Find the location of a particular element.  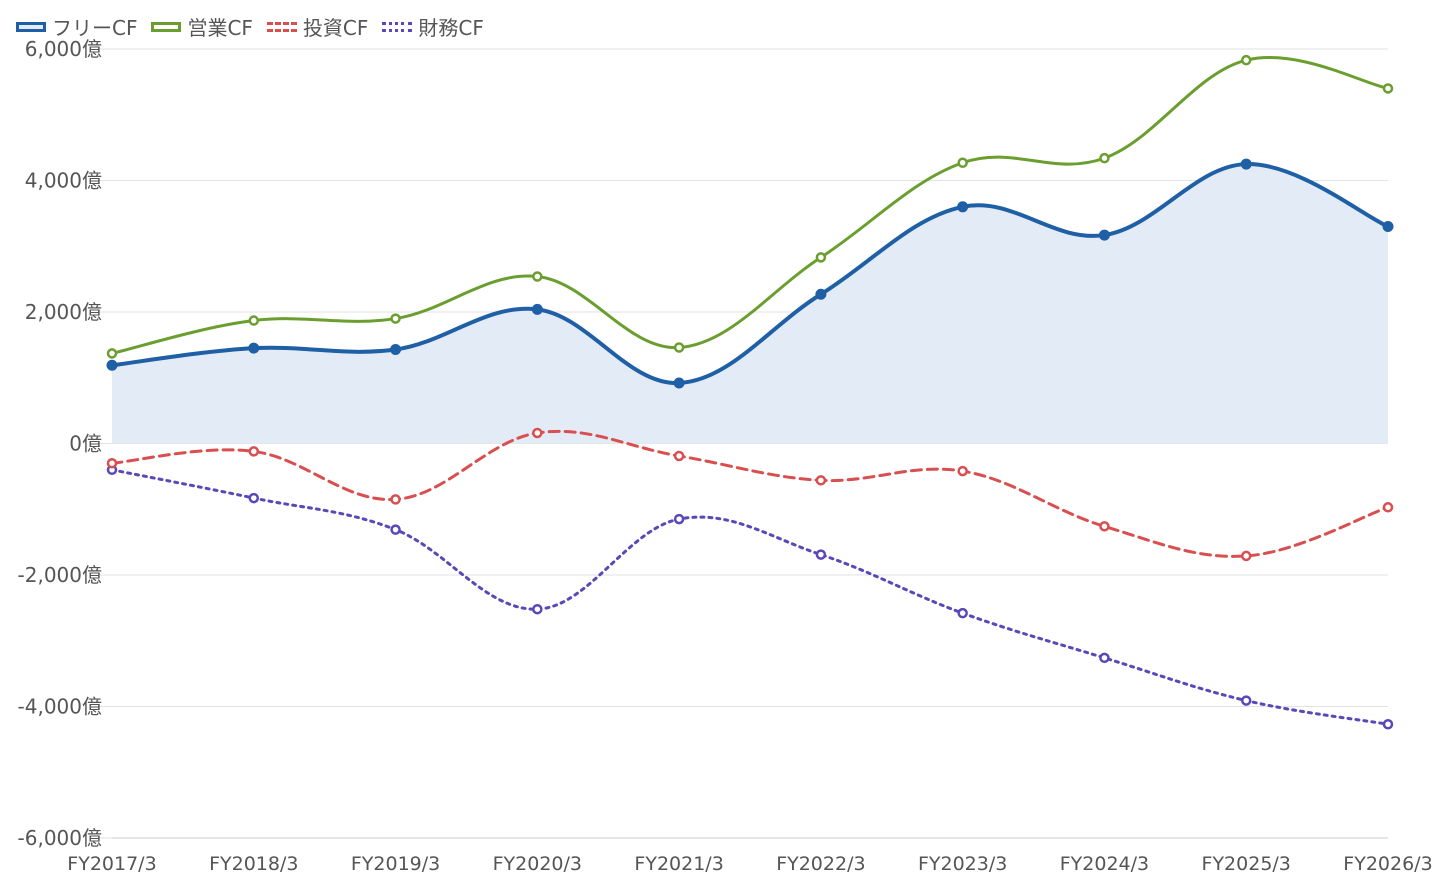

x-tick-label: FY2024/3 is located at coordinates (1104, 864).